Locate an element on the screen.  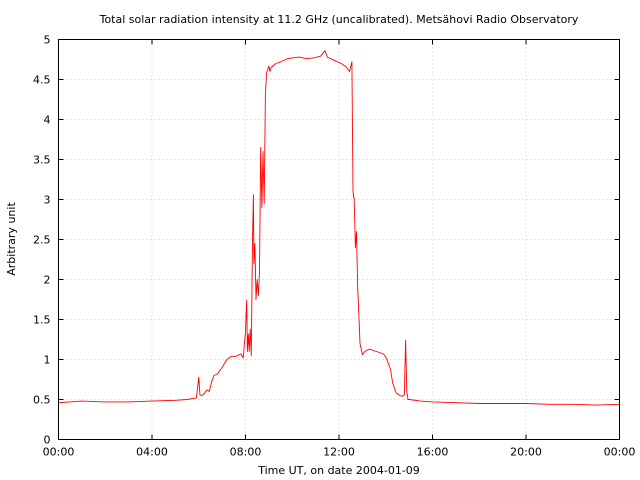
y-tick-label: 1 is located at coordinates (47, 360).